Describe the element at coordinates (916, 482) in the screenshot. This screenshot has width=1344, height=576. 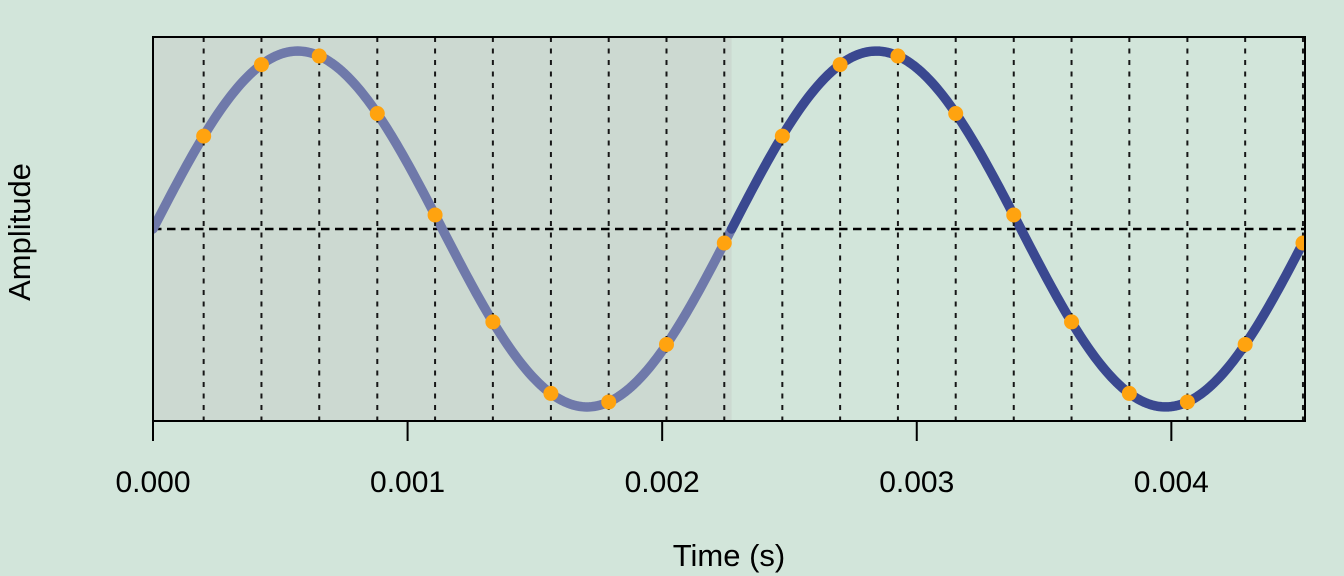
I see `x-tick-label: 0.003` at that location.